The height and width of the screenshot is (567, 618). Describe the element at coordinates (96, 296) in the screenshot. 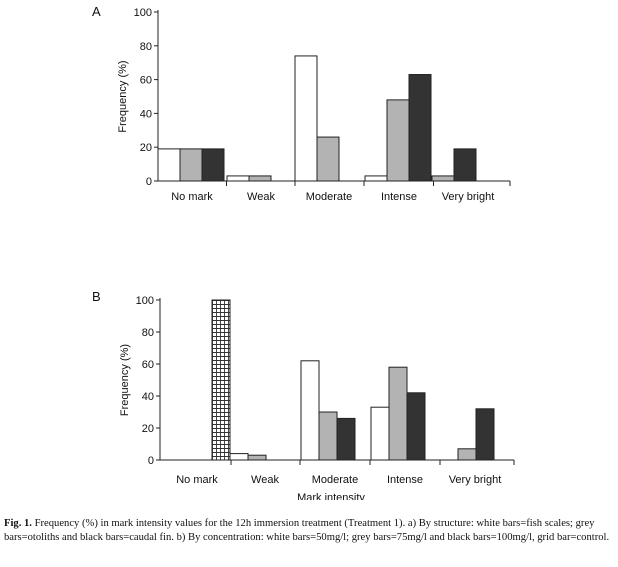

I see `panel-letter: B` at that location.